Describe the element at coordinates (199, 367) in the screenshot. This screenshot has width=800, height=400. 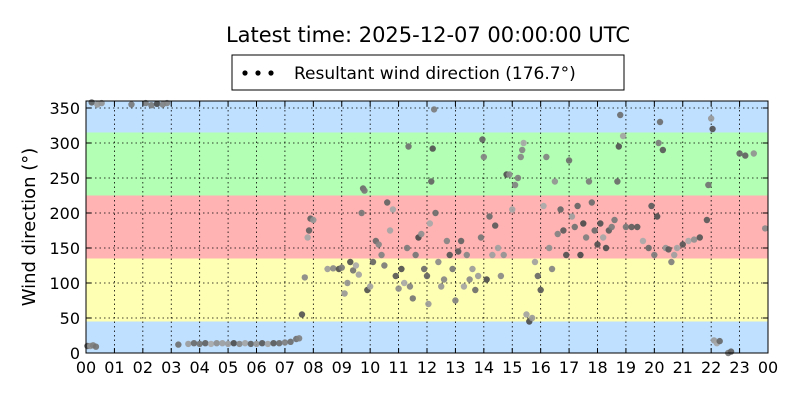
I see `x-tick-label: 04` at that location.